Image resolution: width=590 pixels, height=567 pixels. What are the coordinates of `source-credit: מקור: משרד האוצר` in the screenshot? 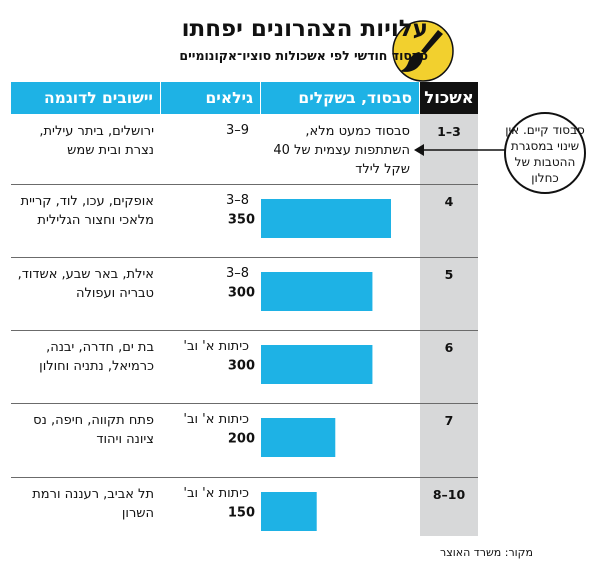 It's located at (486, 552).